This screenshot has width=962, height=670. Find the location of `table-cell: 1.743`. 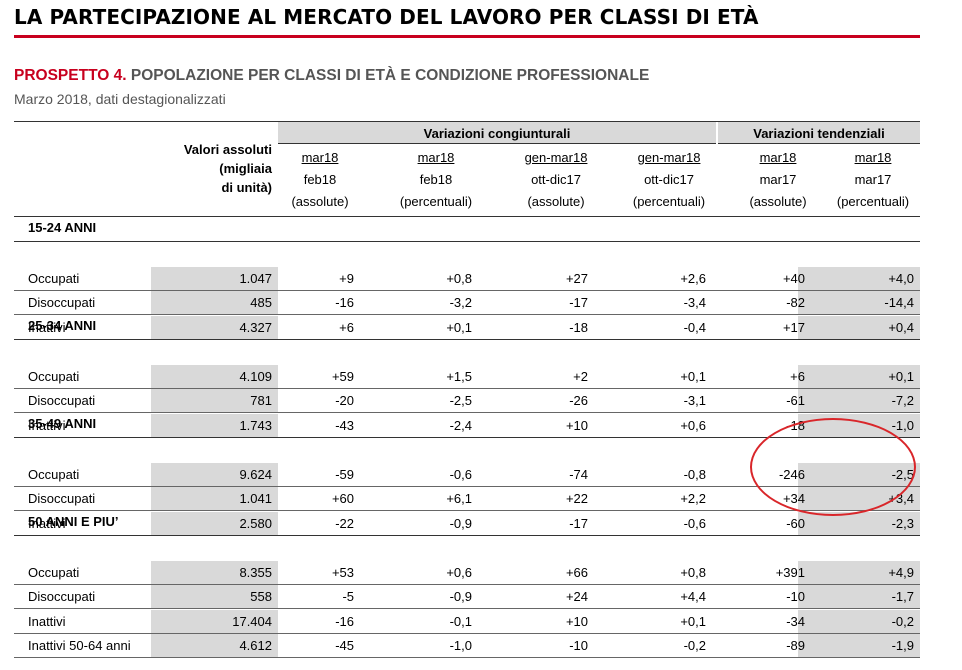

table-cell: 1.743 is located at coordinates (255, 425).